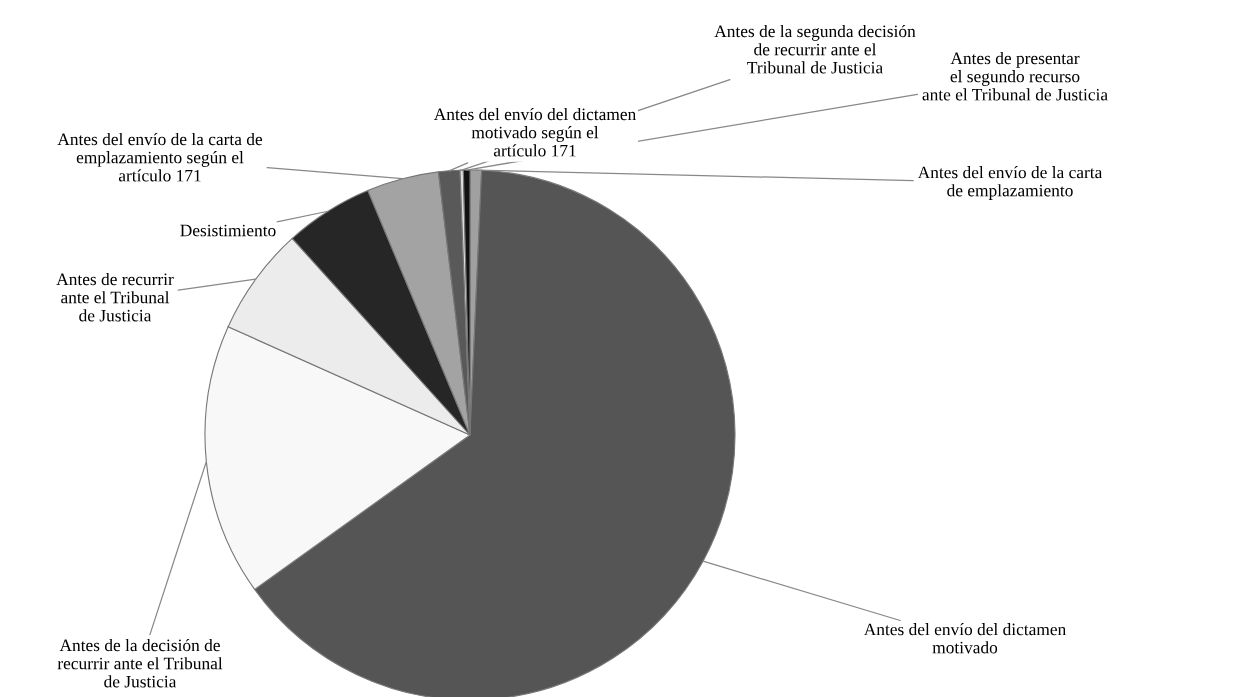 The height and width of the screenshot is (697, 1247). What do you see at coordinates (964, 638) in the screenshot?
I see `slice-label: Antes del envío del dictamen motivado` at bounding box center [964, 638].